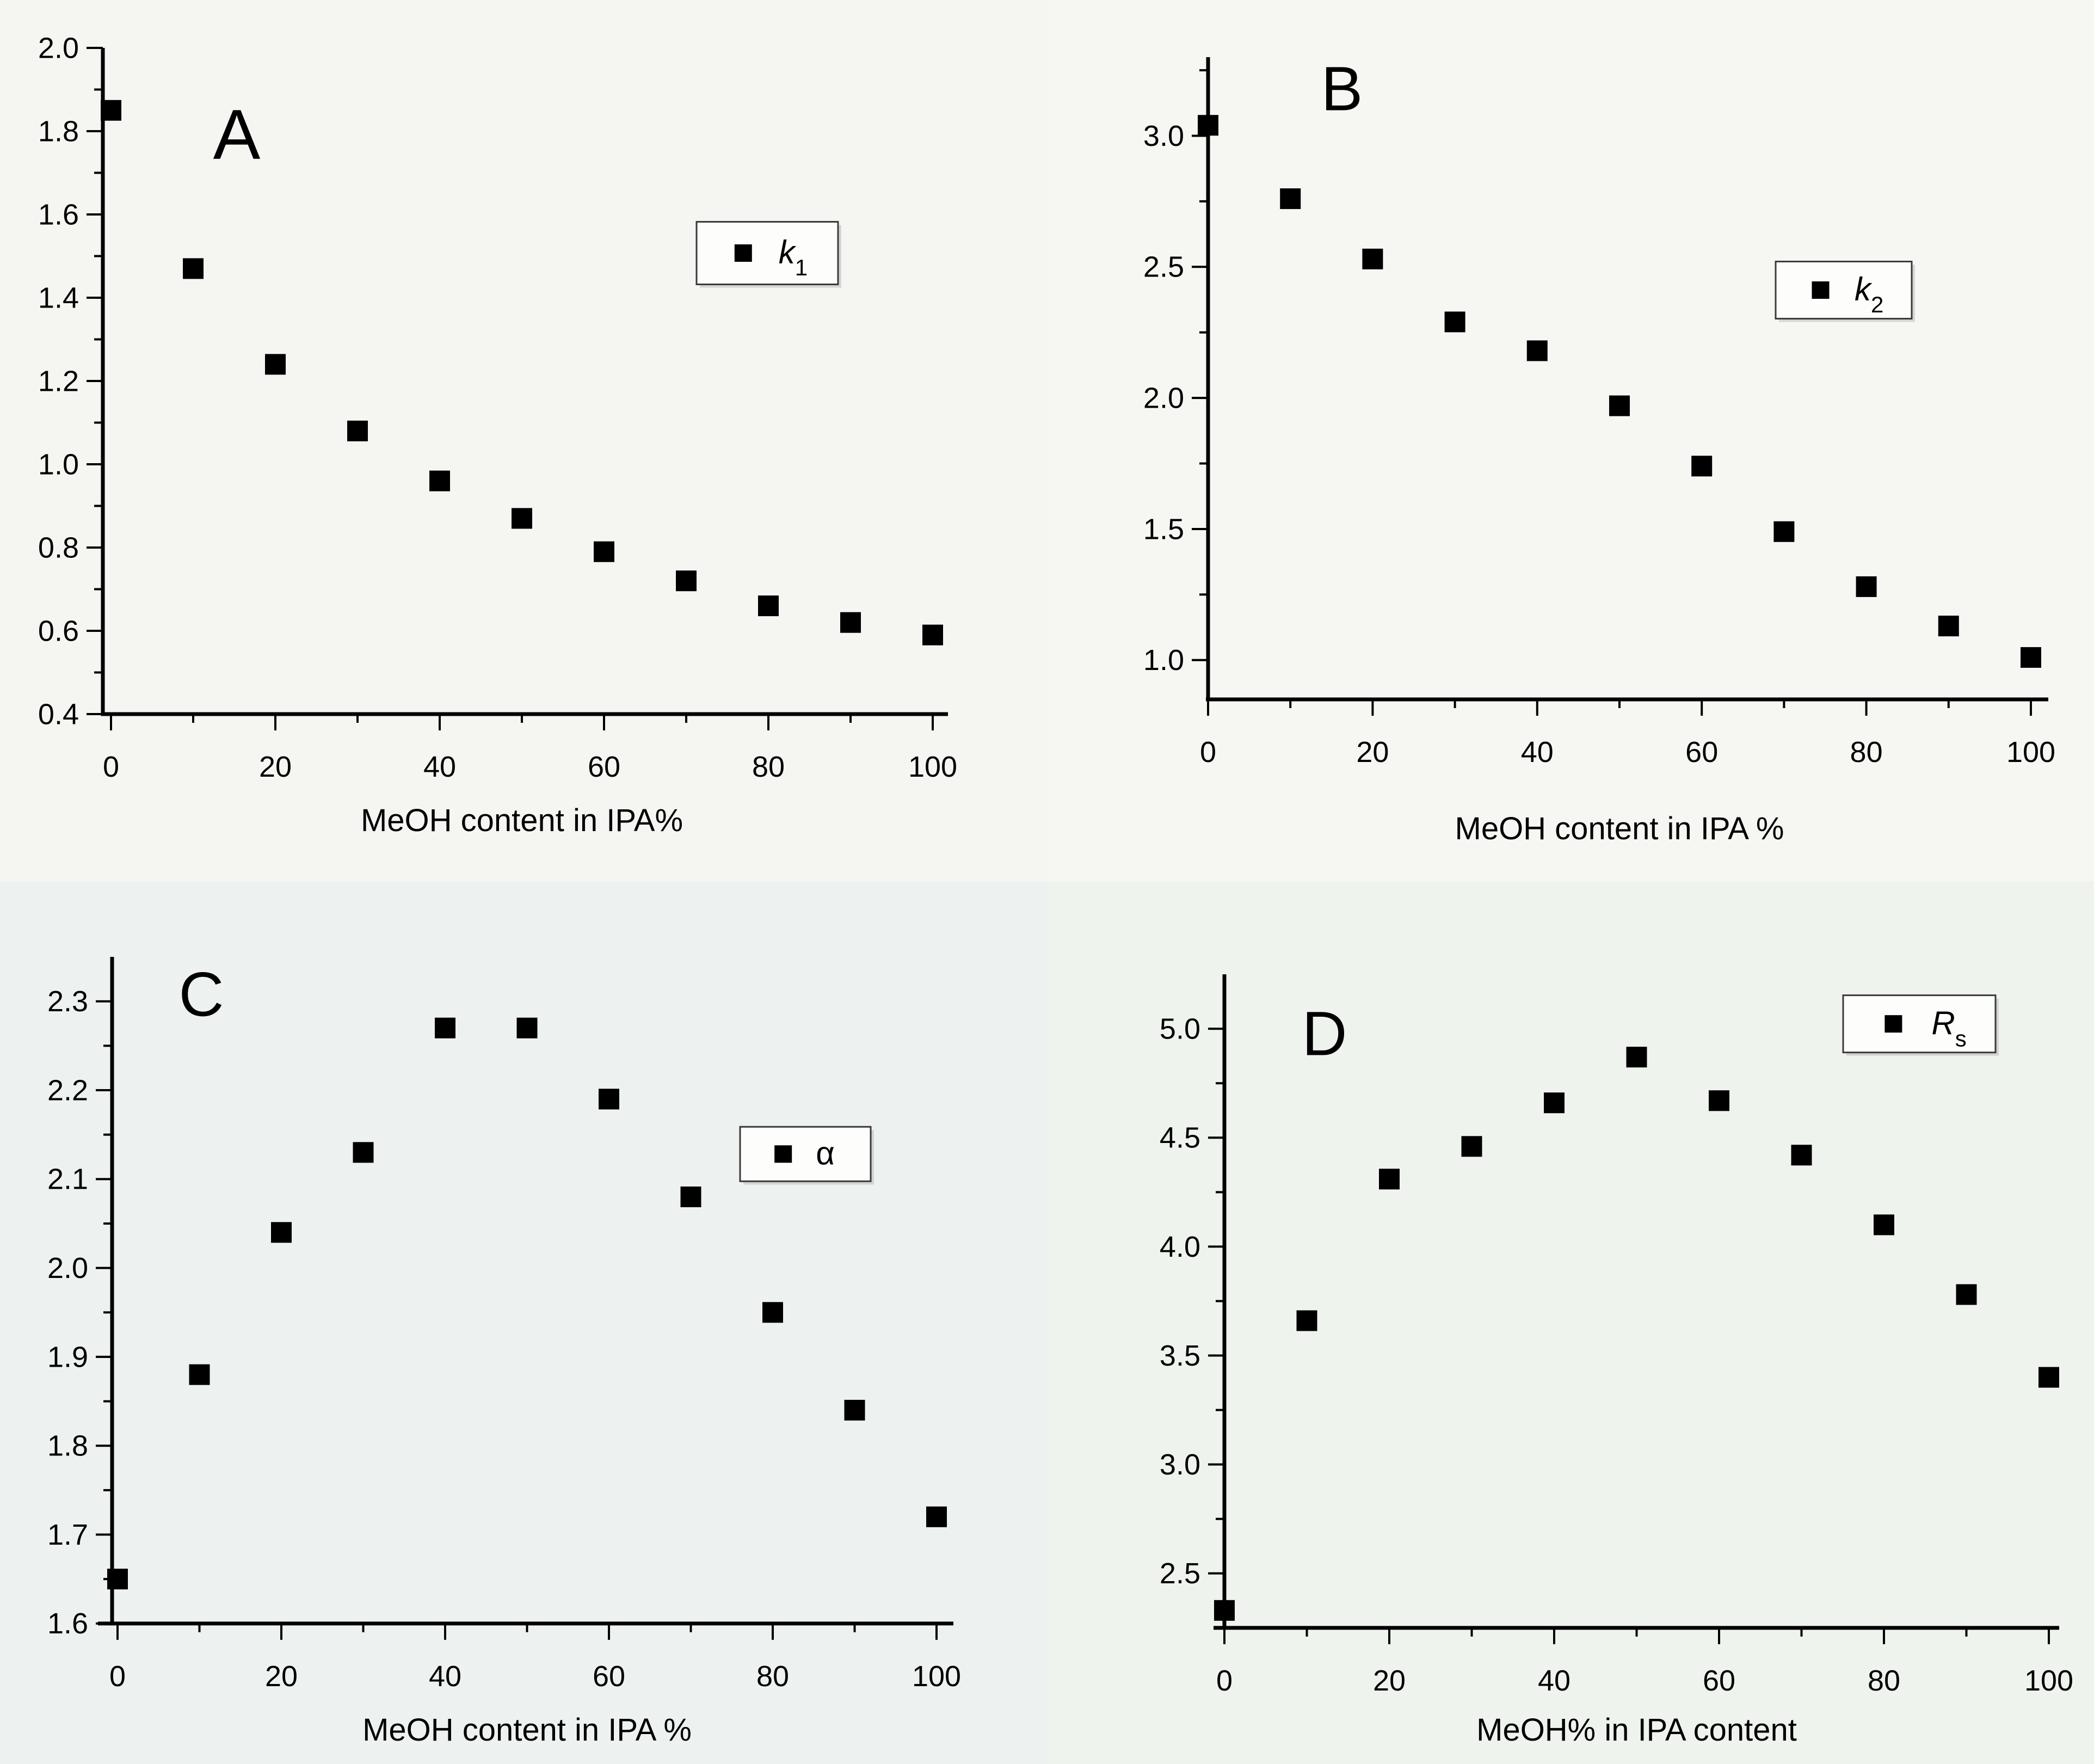 This screenshot has height=1764, width=2094. Describe the element at coordinates (1180, 1247) in the screenshot. I see `y-tick-label: 4.0` at that location.